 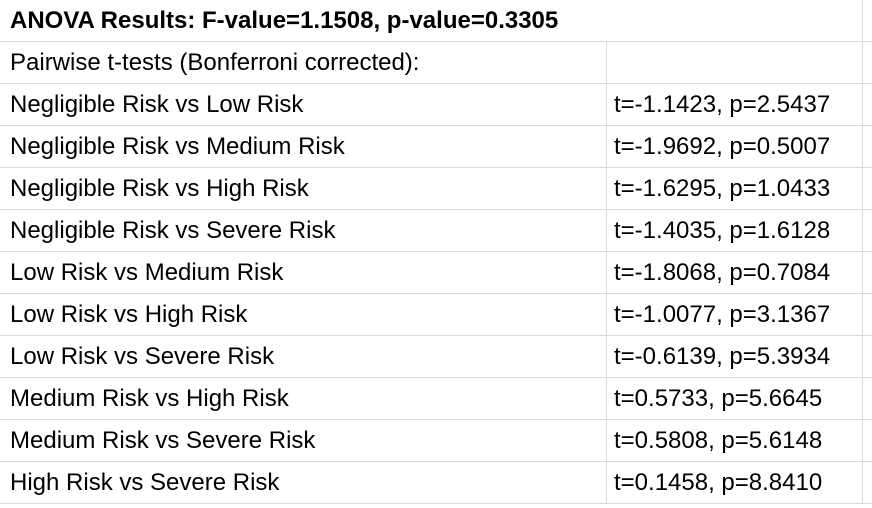 I want to click on pairwise-label-cell: Pairwise t-tests (Bonferroni corrected):, so click(x=303, y=63).